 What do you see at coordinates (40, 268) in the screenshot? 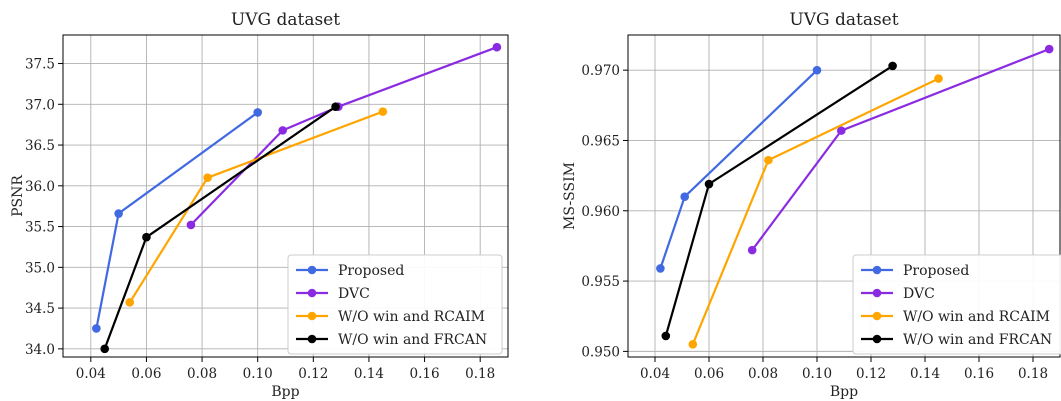
I see `y-tick-label: 35.0` at bounding box center [40, 268].